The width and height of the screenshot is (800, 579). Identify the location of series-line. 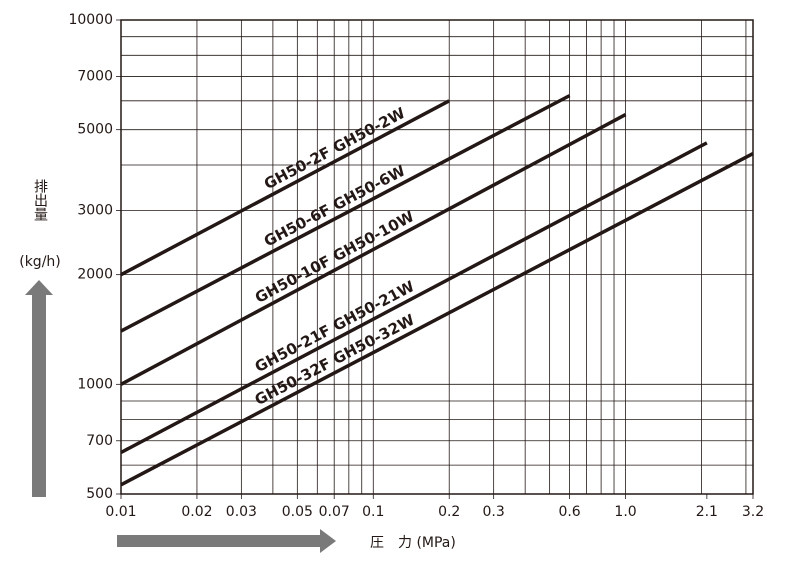
(285, 188).